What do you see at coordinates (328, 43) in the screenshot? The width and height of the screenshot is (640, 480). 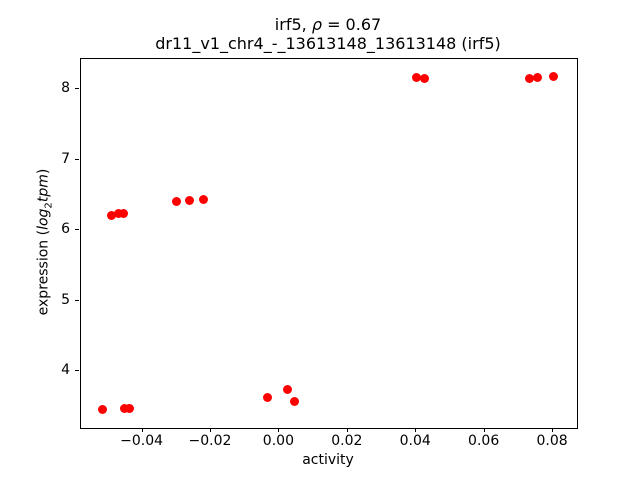 I see `chart-title-line2: dr11_v1_chr4_-_13613148_13613148 (irf5)` at bounding box center [328, 43].